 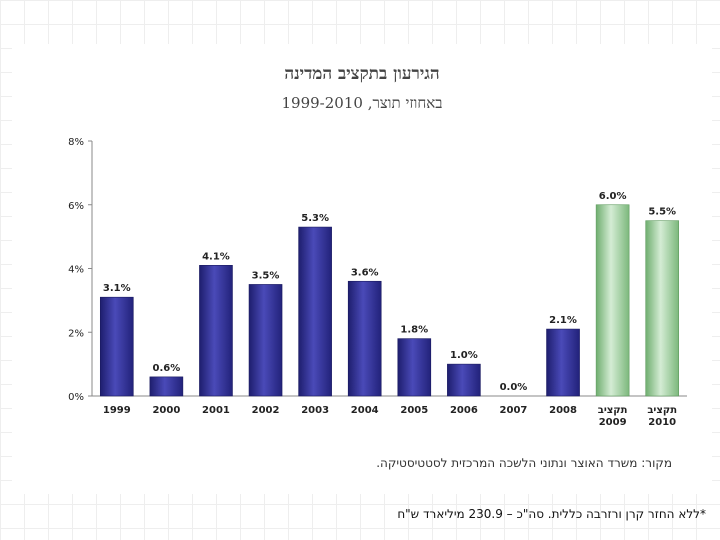 What do you see at coordinates (216, 256) in the screenshot?
I see `data-label: 4.1%` at bounding box center [216, 256].